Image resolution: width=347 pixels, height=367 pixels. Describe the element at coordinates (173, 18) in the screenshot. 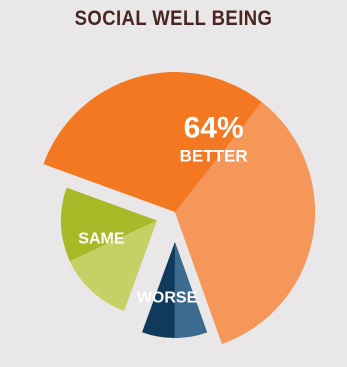

I see `chart-title: SOCIAL WELL BEING` at that location.